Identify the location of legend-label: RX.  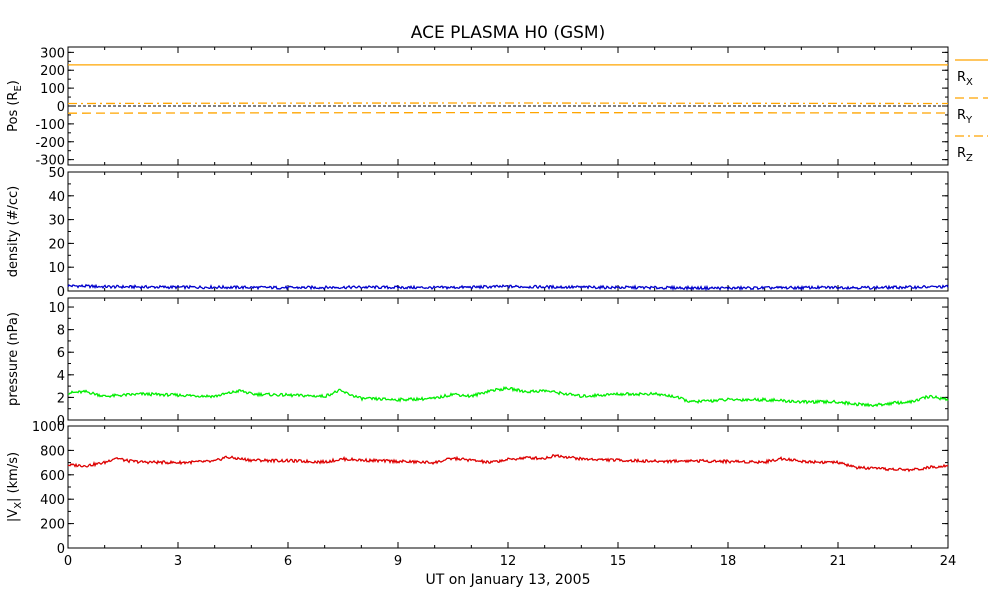
(965, 79).